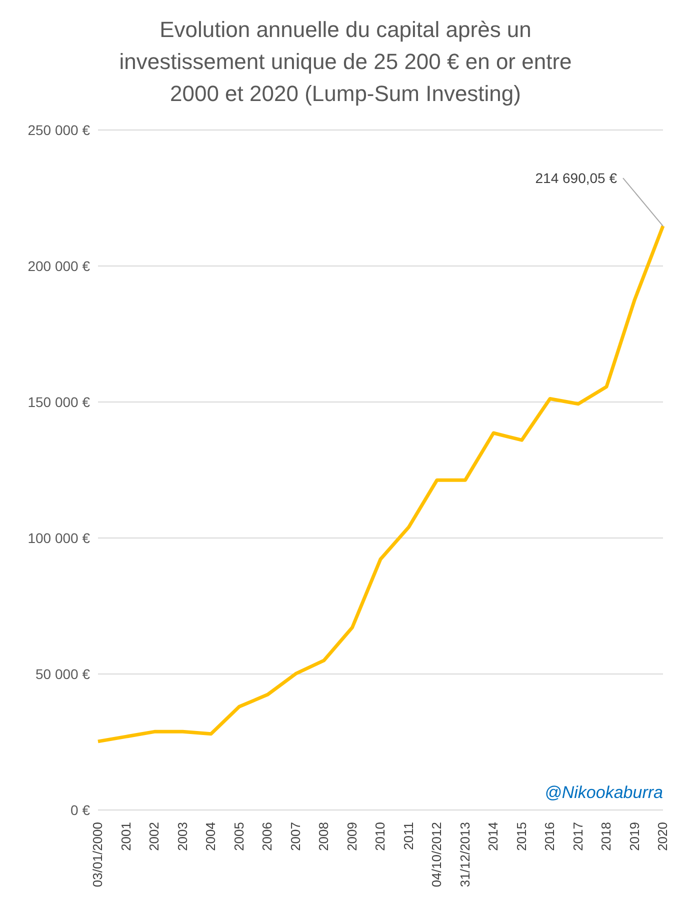 The image size is (691, 916). I want to click on x-tick-label: 2017, so click(578, 836).